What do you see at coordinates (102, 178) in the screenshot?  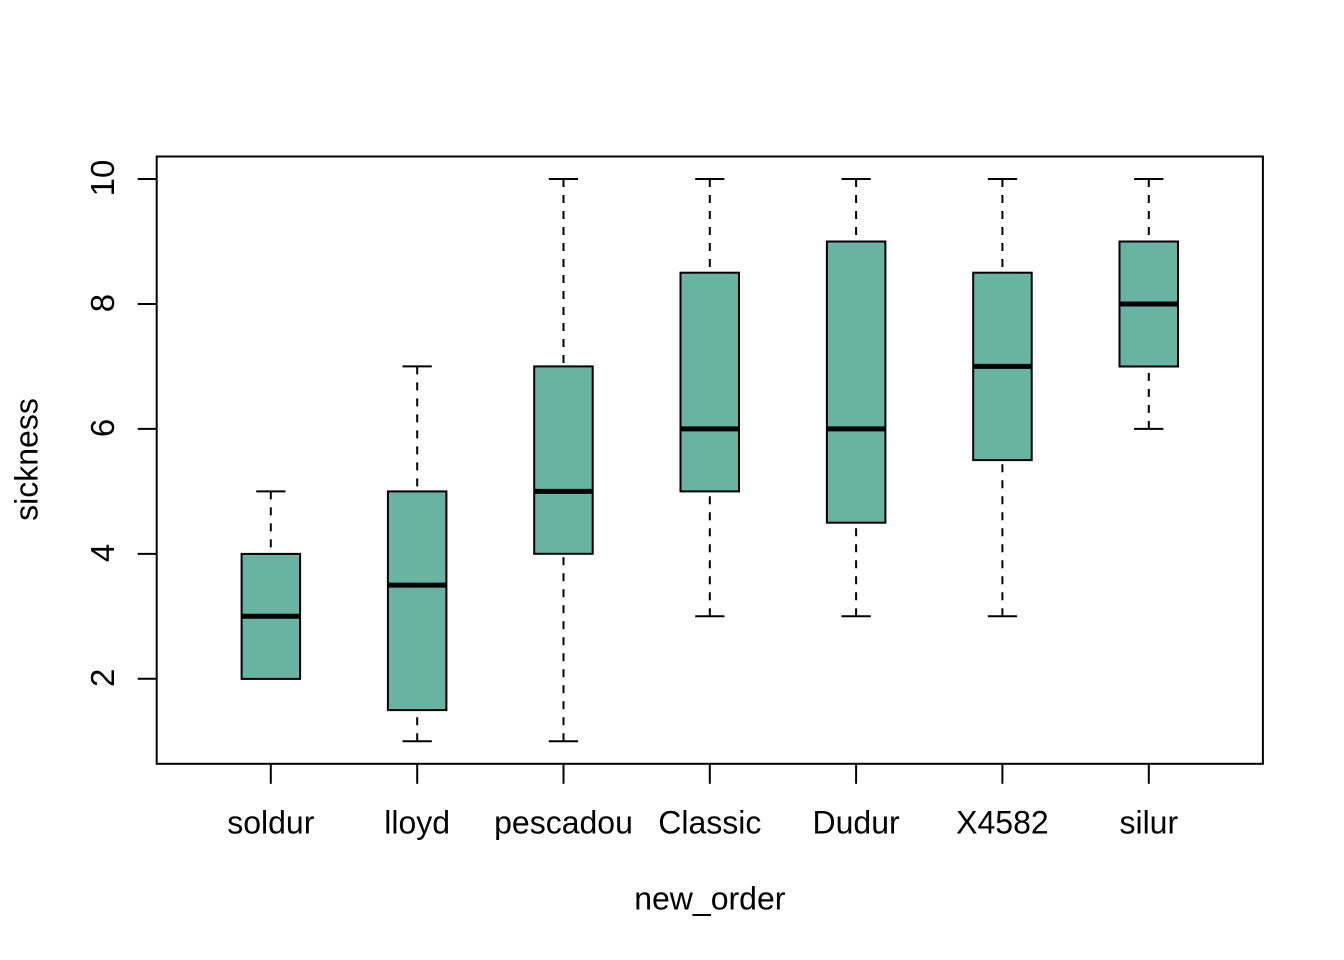 I see `svg-text: 10` at bounding box center [102, 178].